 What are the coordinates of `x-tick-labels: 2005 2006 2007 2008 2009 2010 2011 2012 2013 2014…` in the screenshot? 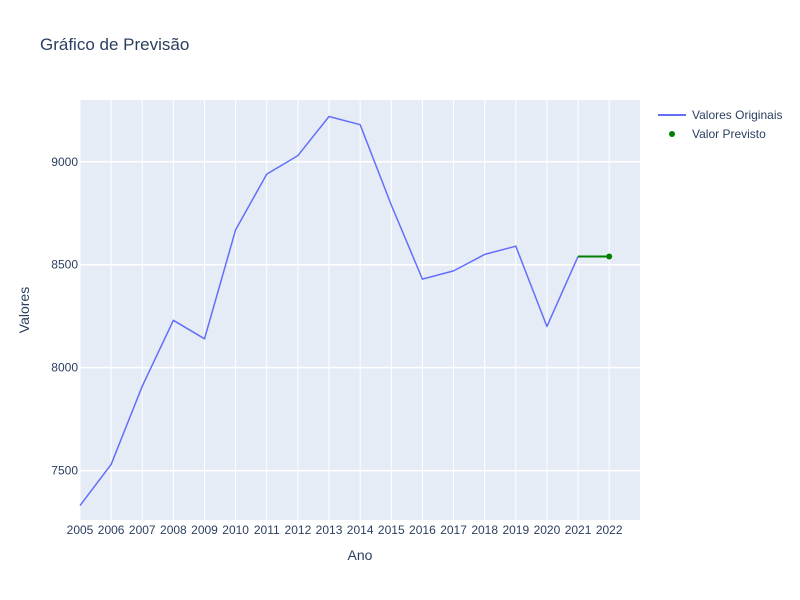 It's located at (345, 530).